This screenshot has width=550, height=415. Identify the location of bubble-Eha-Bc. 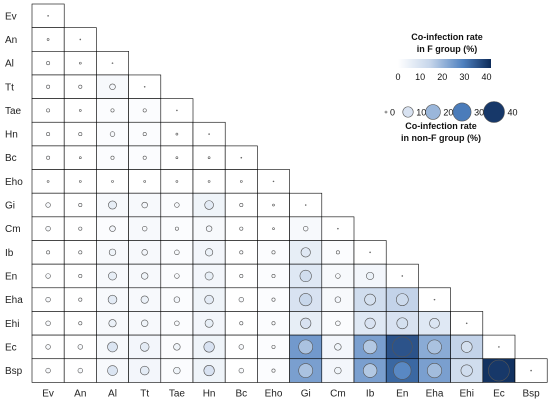
(241, 299).